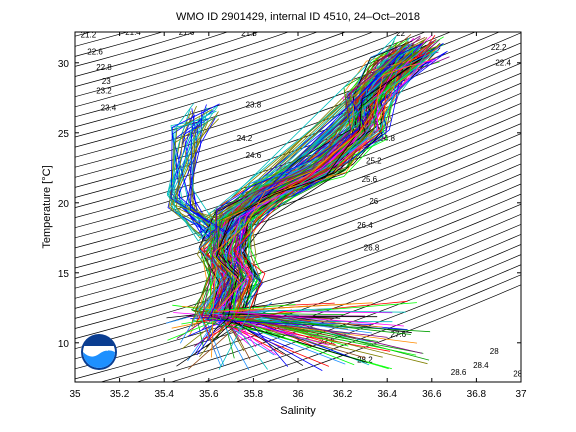 Image resolution: width=576 pixels, height=432 pixels. I want to click on density-contour-label: 24.8, so click(387, 138).